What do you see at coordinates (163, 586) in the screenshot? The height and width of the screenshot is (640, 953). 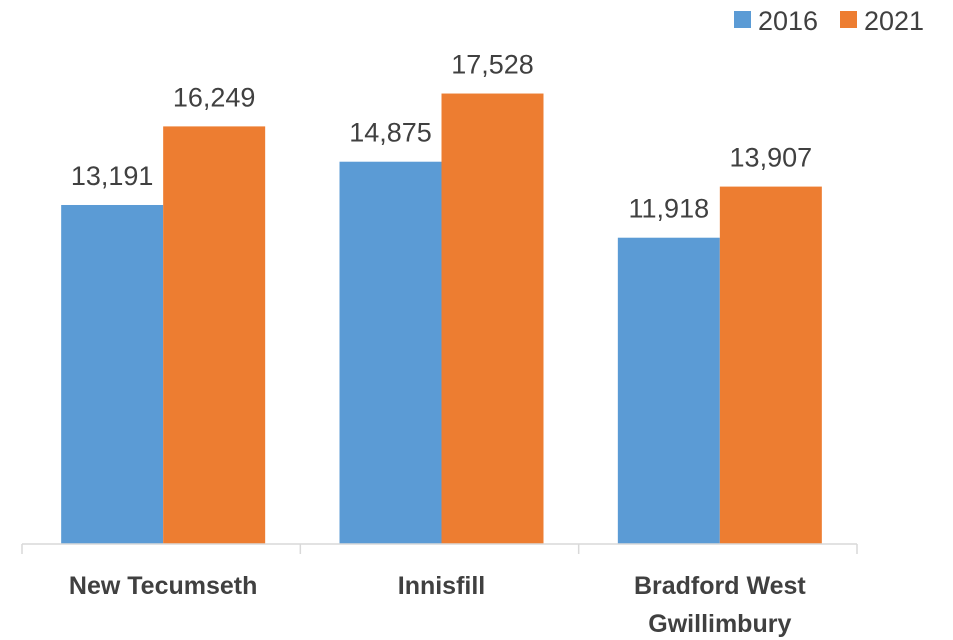 I see `category-label-0-0: New Tecumseth` at bounding box center [163, 586].